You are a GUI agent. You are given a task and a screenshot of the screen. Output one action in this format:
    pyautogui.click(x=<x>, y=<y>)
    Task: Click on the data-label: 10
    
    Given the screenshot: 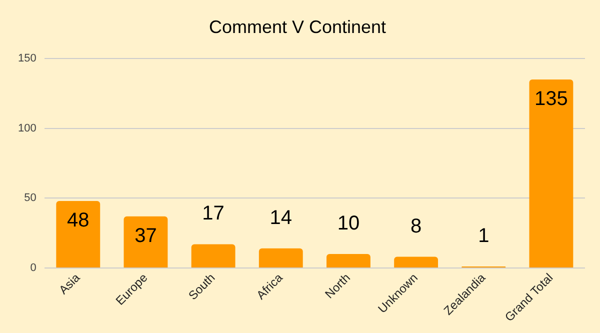 What is the action you would take?
    pyautogui.click(x=348, y=223)
    